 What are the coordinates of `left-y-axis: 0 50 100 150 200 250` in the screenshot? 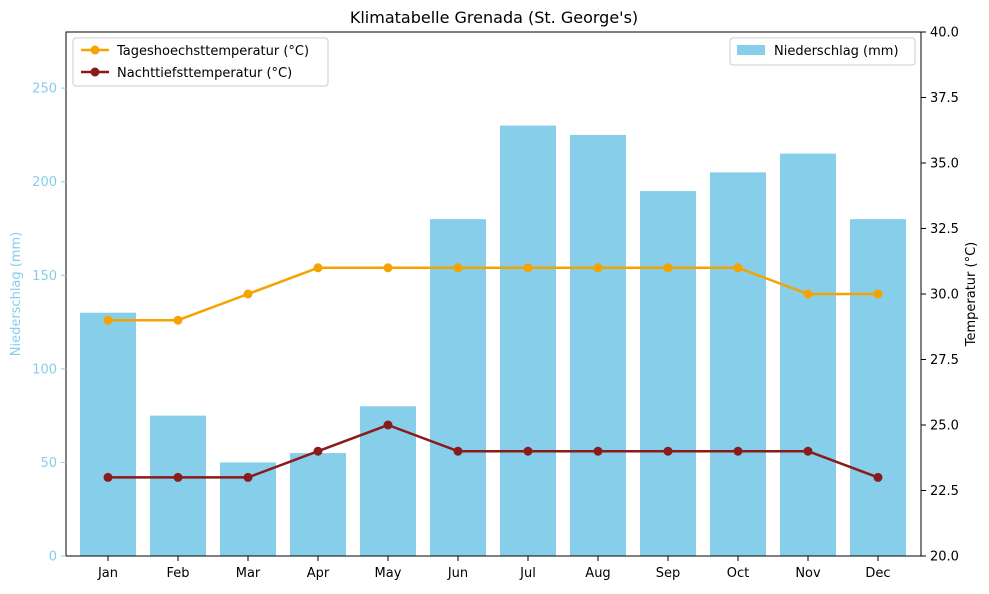 It's located at (49, 323).